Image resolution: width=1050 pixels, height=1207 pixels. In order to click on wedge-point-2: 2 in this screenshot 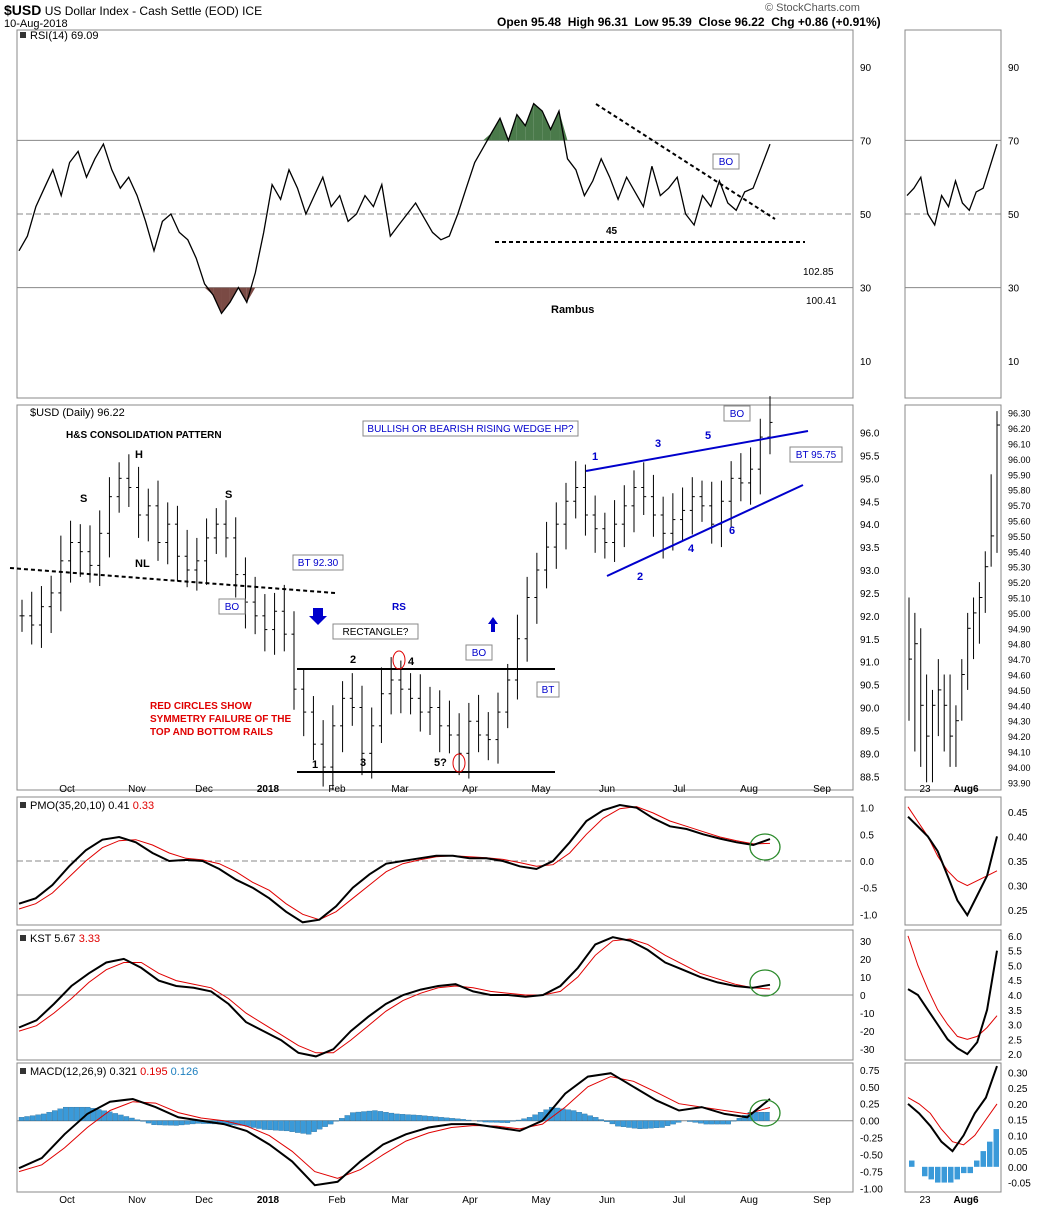, I will do `click(640, 577)`.